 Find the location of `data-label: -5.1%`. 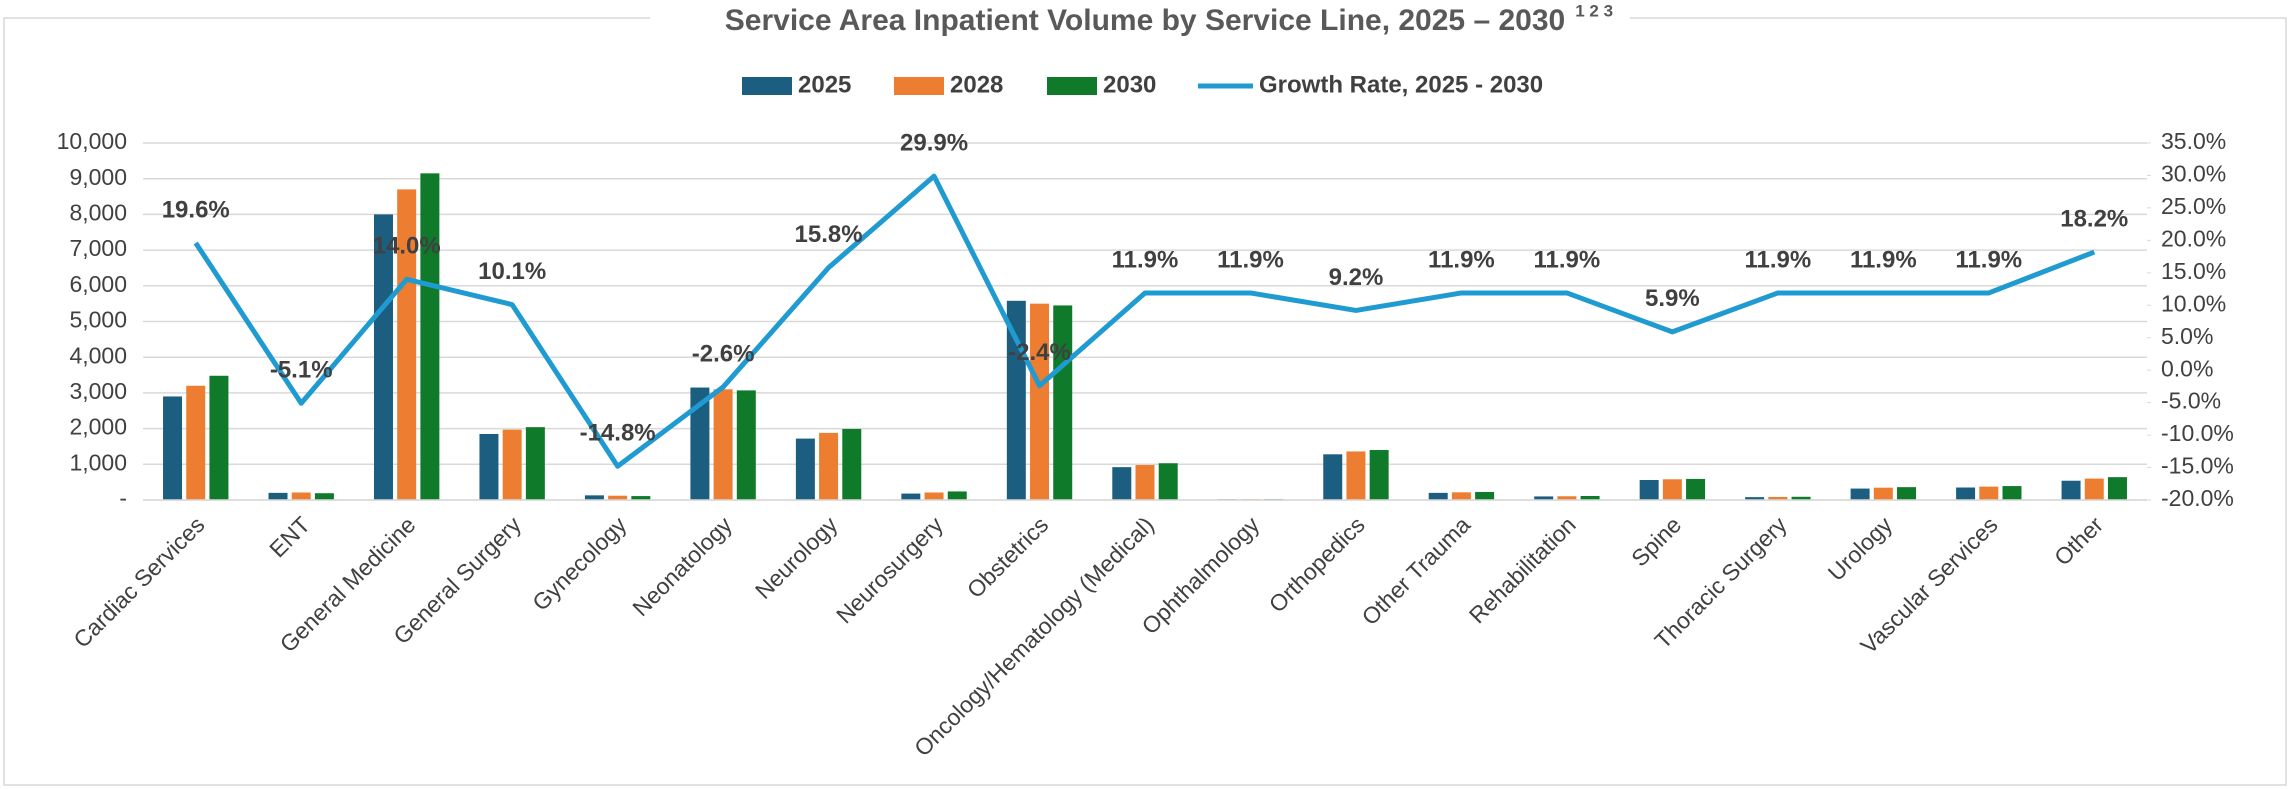

data-label: -5.1% is located at coordinates (301, 370).